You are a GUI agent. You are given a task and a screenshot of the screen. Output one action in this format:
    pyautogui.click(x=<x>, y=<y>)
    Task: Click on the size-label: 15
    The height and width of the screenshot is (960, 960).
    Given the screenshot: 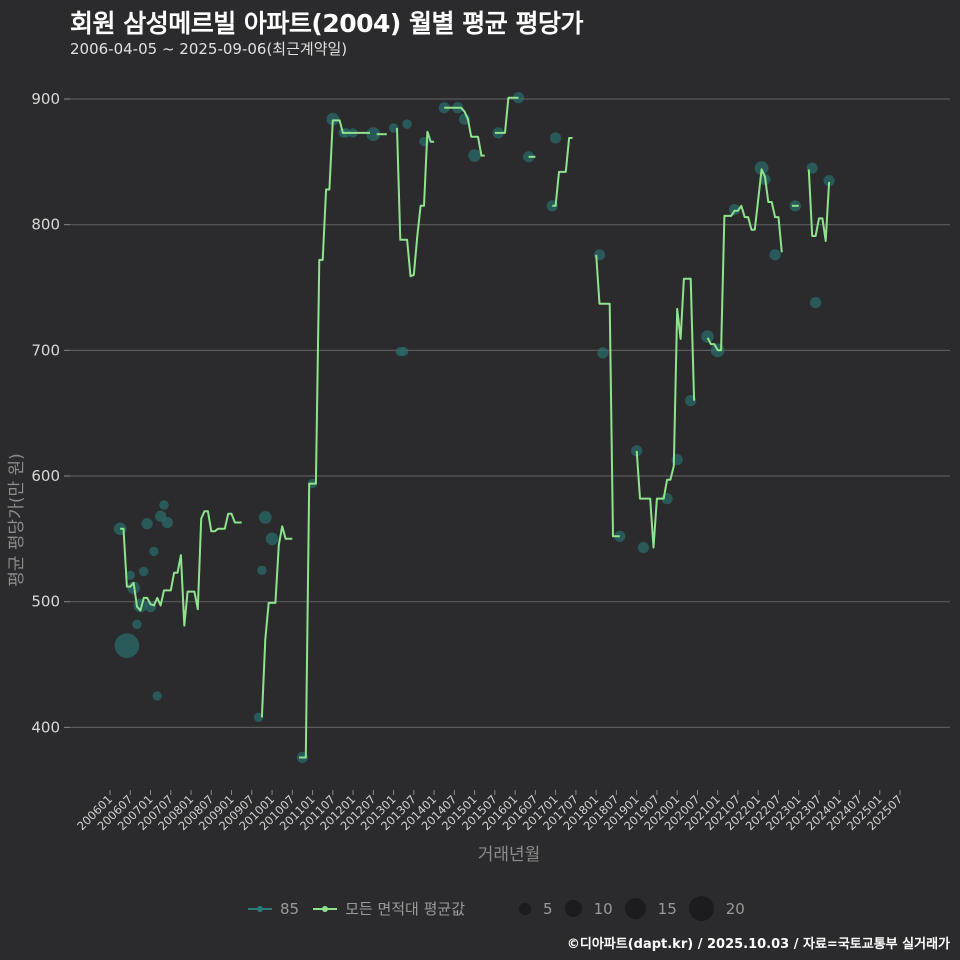 What is the action you would take?
    pyautogui.click(x=667, y=908)
    